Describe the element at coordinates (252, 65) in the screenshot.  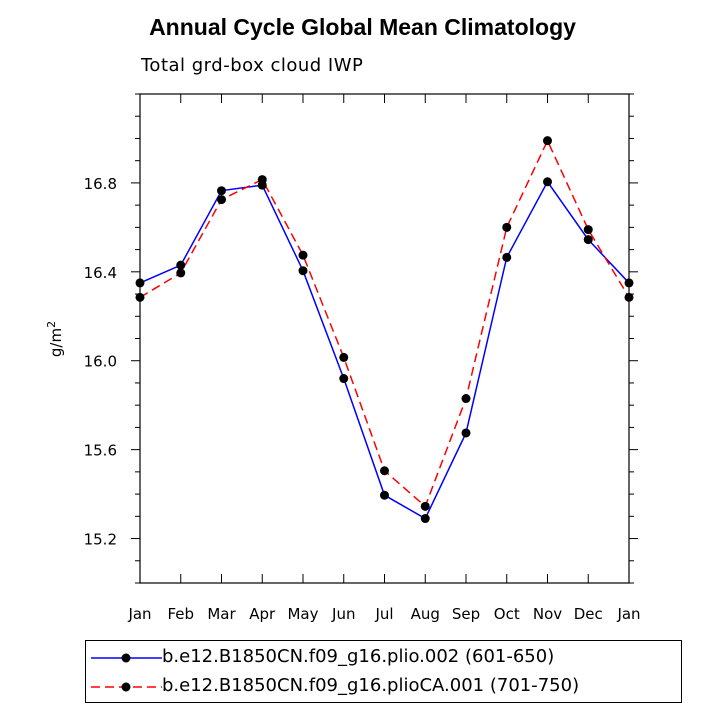
I see `chart-subtitle: Total grd-box cloud IWP` at that location.